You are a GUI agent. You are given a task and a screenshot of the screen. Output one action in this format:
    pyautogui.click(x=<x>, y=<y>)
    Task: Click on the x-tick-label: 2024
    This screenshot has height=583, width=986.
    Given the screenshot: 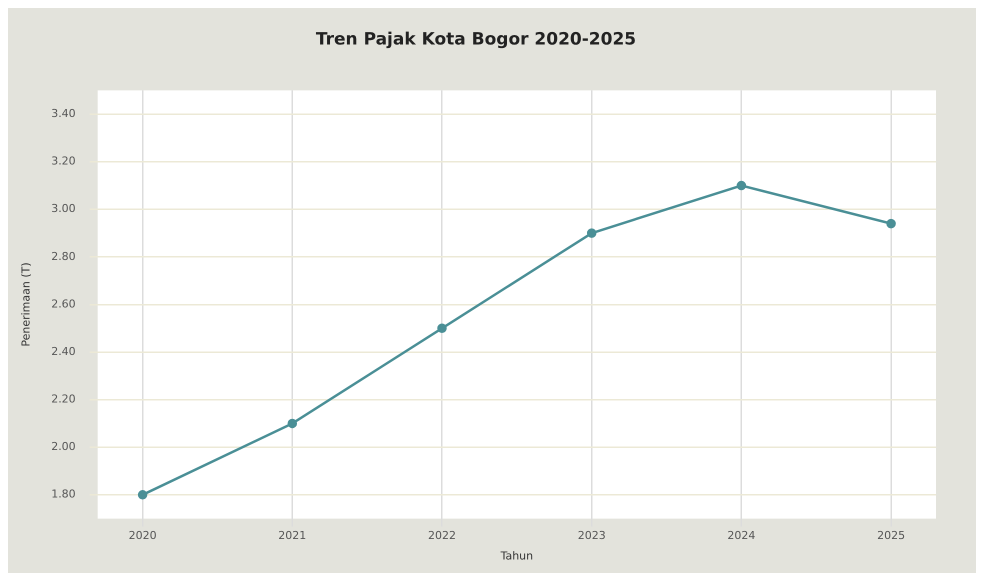 What is the action you would take?
    pyautogui.click(x=741, y=535)
    